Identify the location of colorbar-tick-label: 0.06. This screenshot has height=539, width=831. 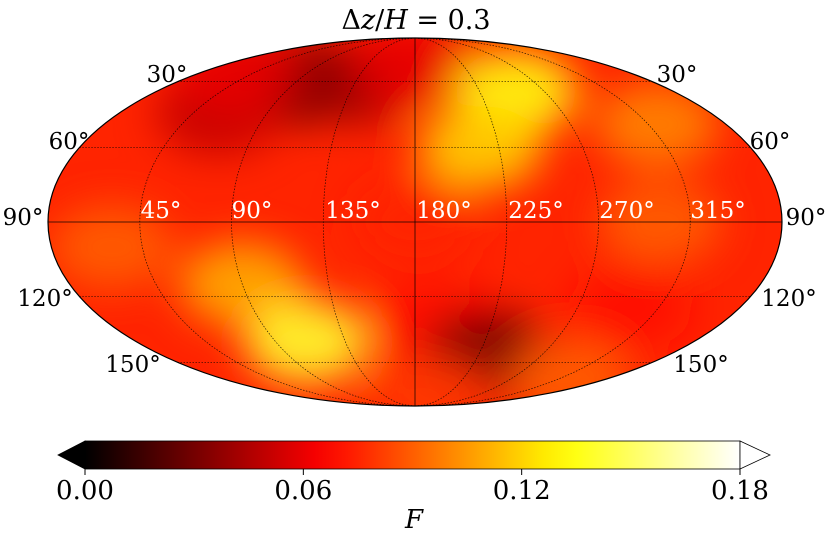
(303, 491).